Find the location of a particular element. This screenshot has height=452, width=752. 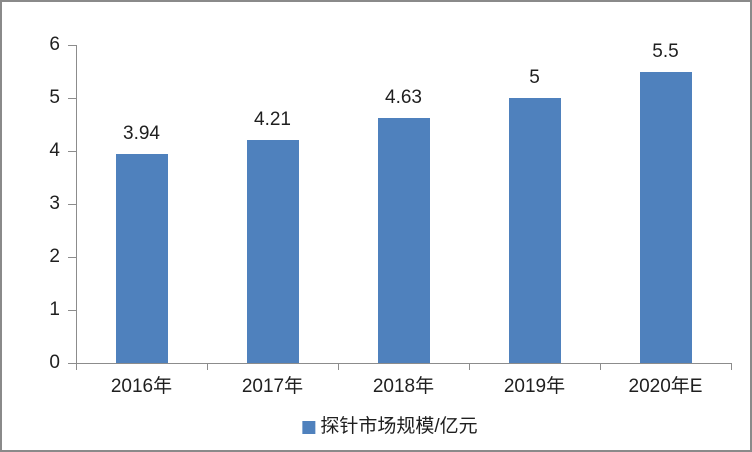

legend-label: 探针市场规模/亿元 is located at coordinates (399, 426).